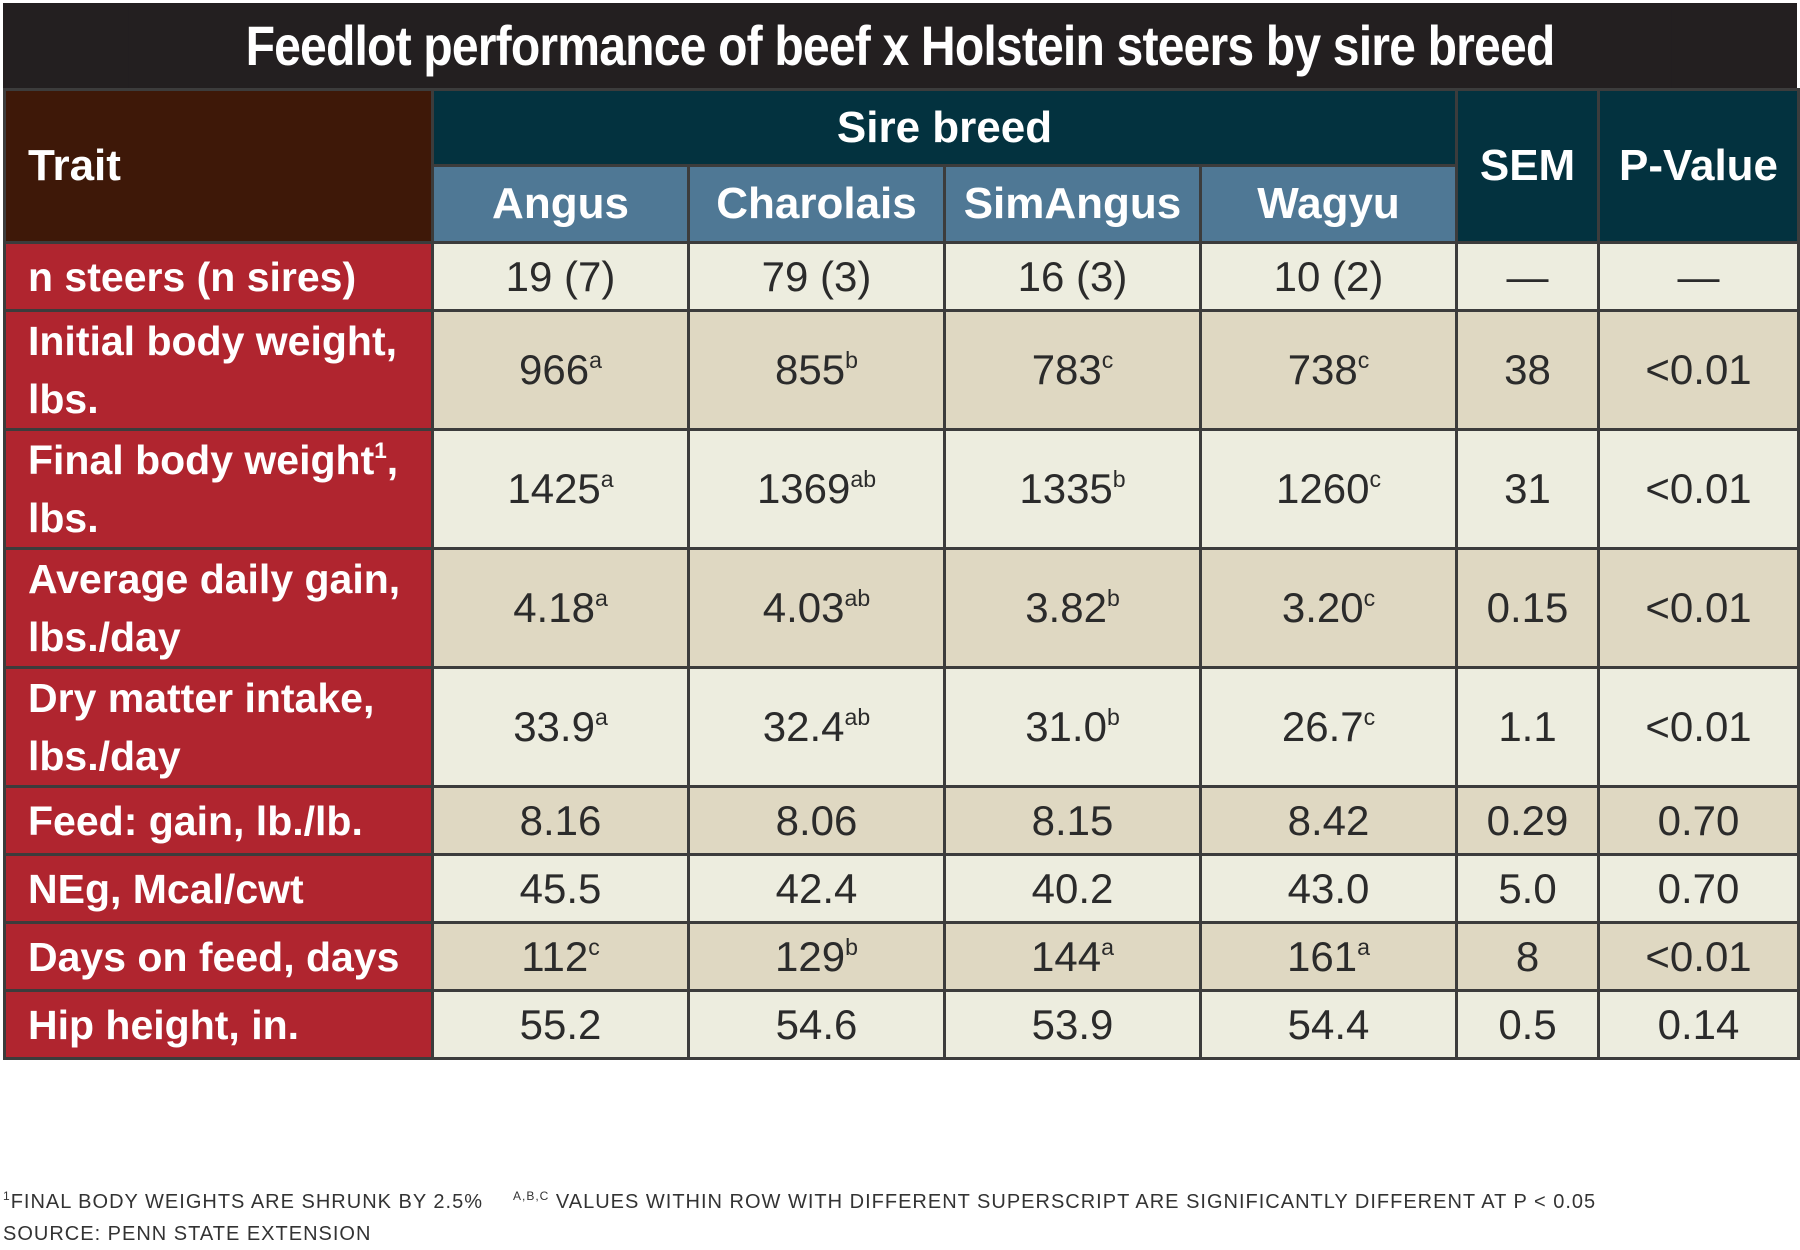 This screenshot has height=1250, width=1800. I want to click on value-number: 26.7, so click(1322, 726).